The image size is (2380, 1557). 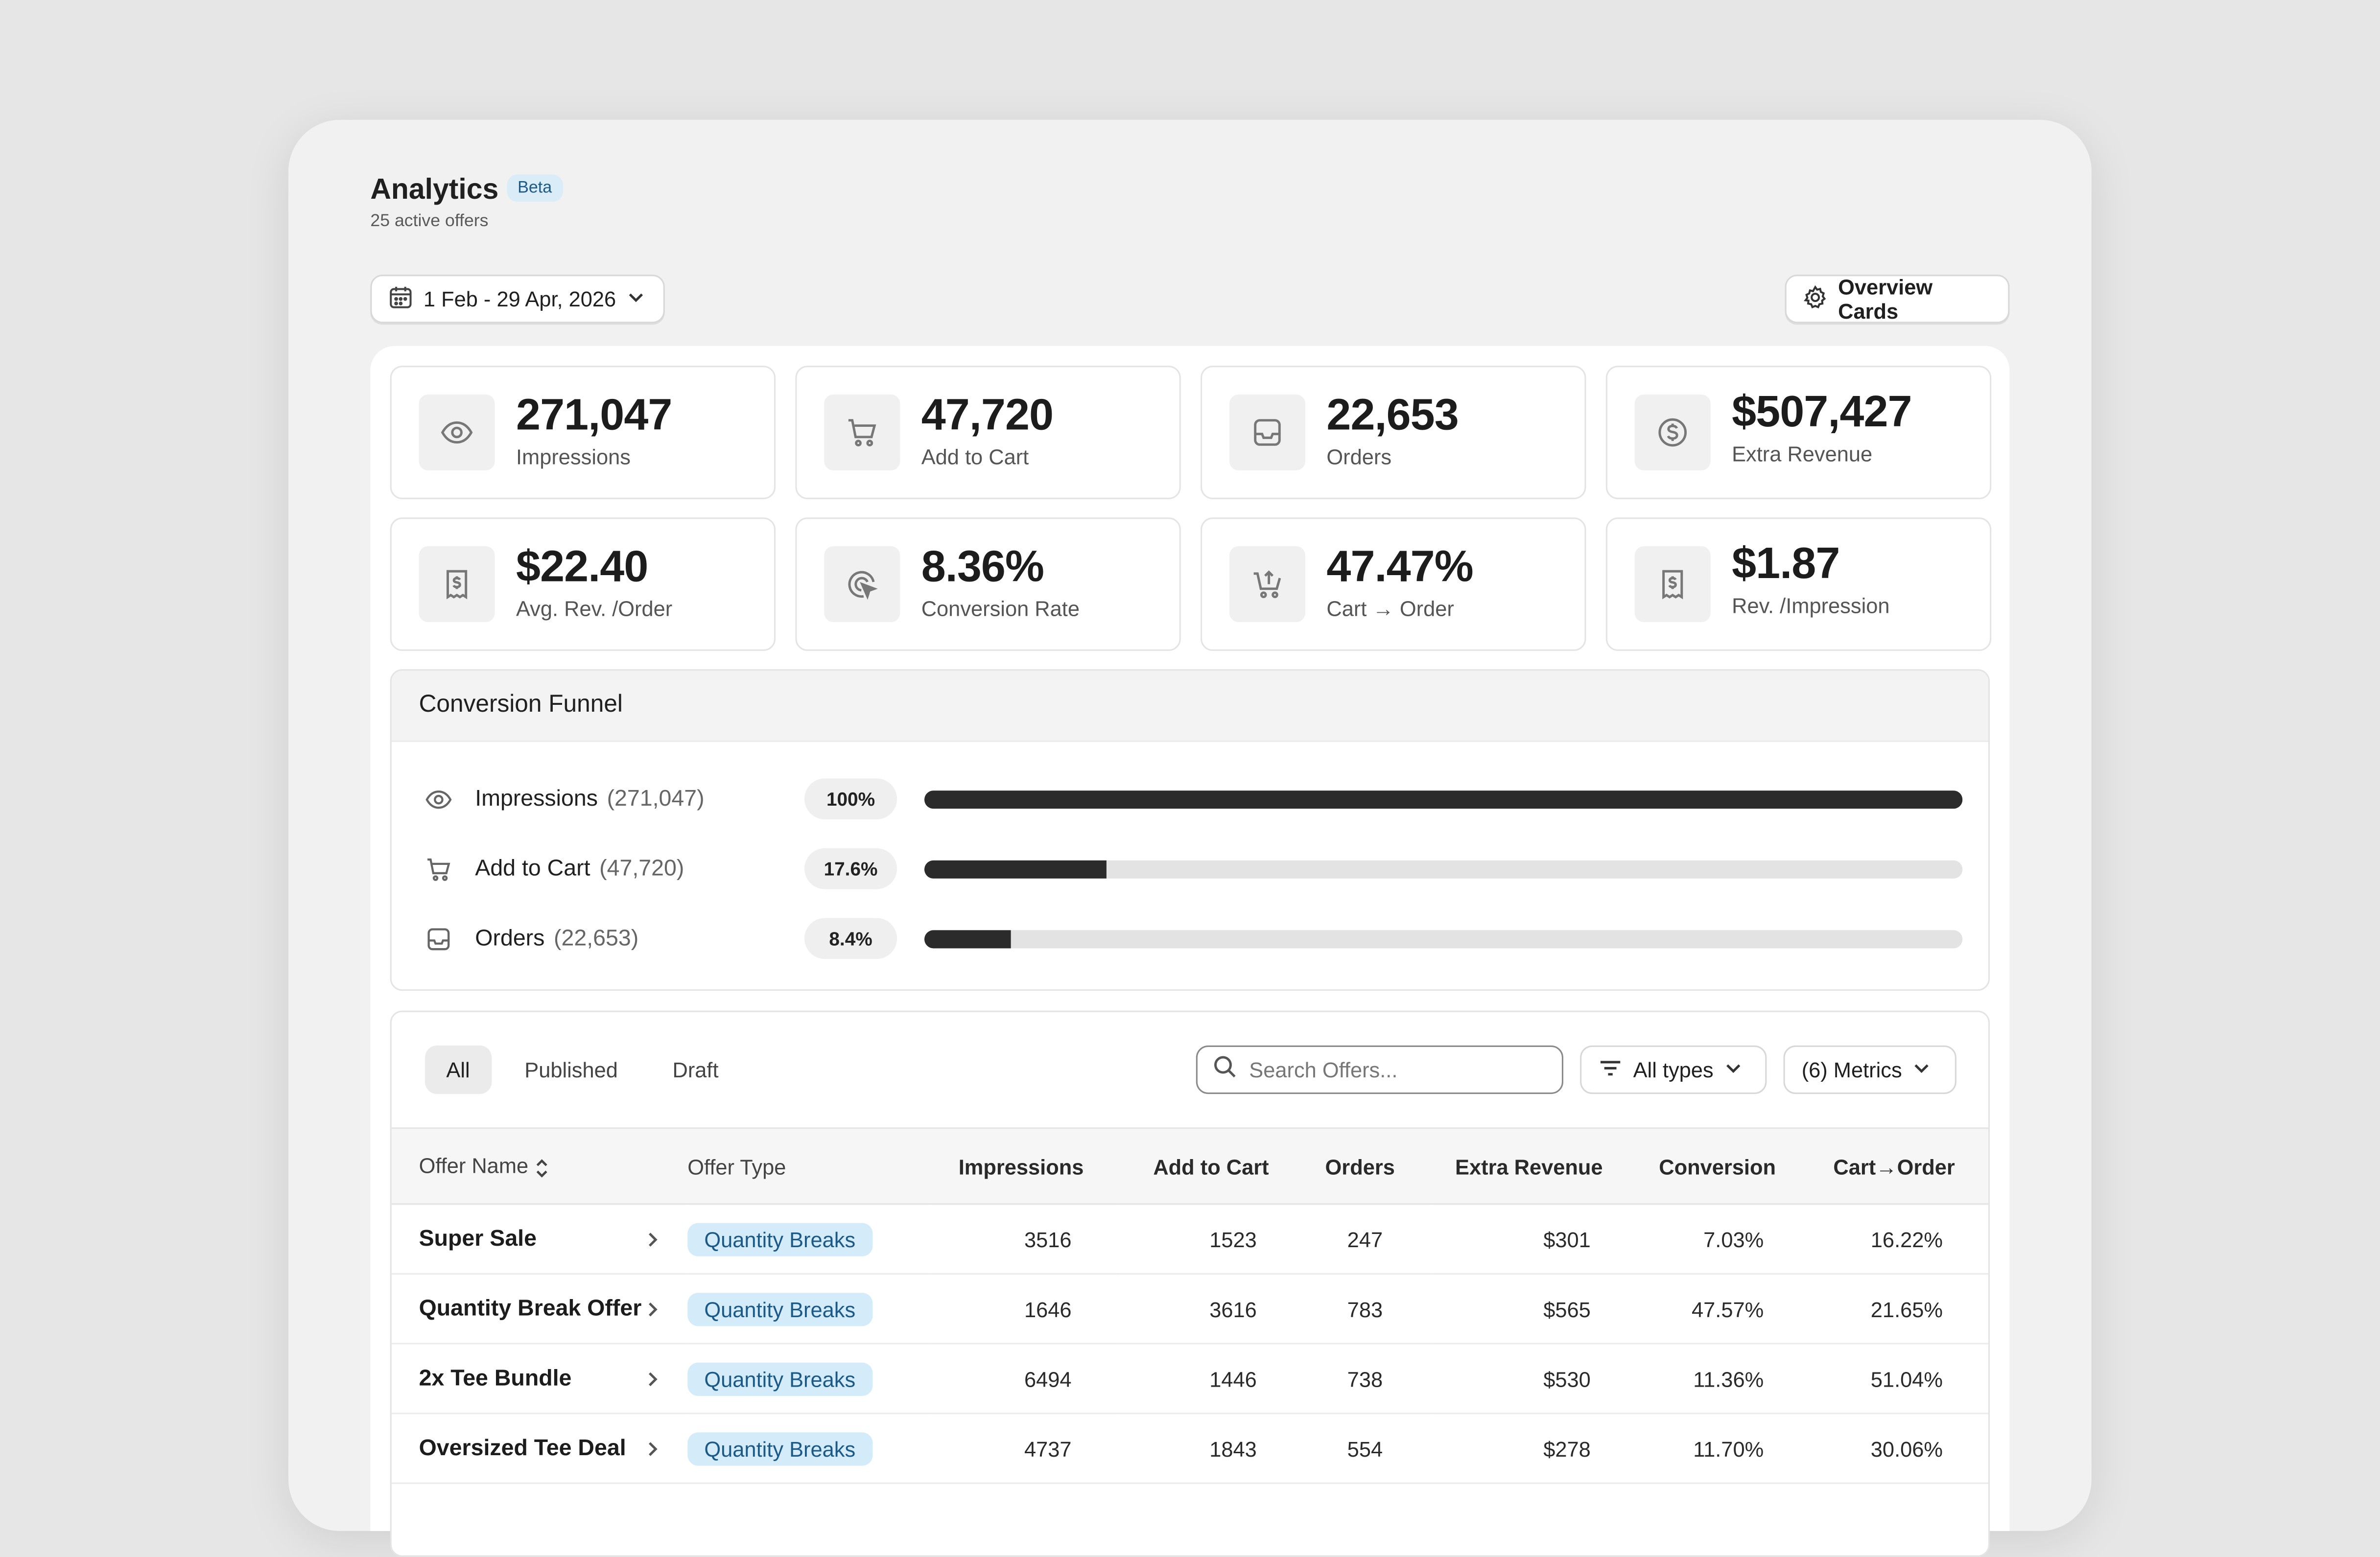 I want to click on cell-extra-revenue: $565, so click(x=1567, y=1308).